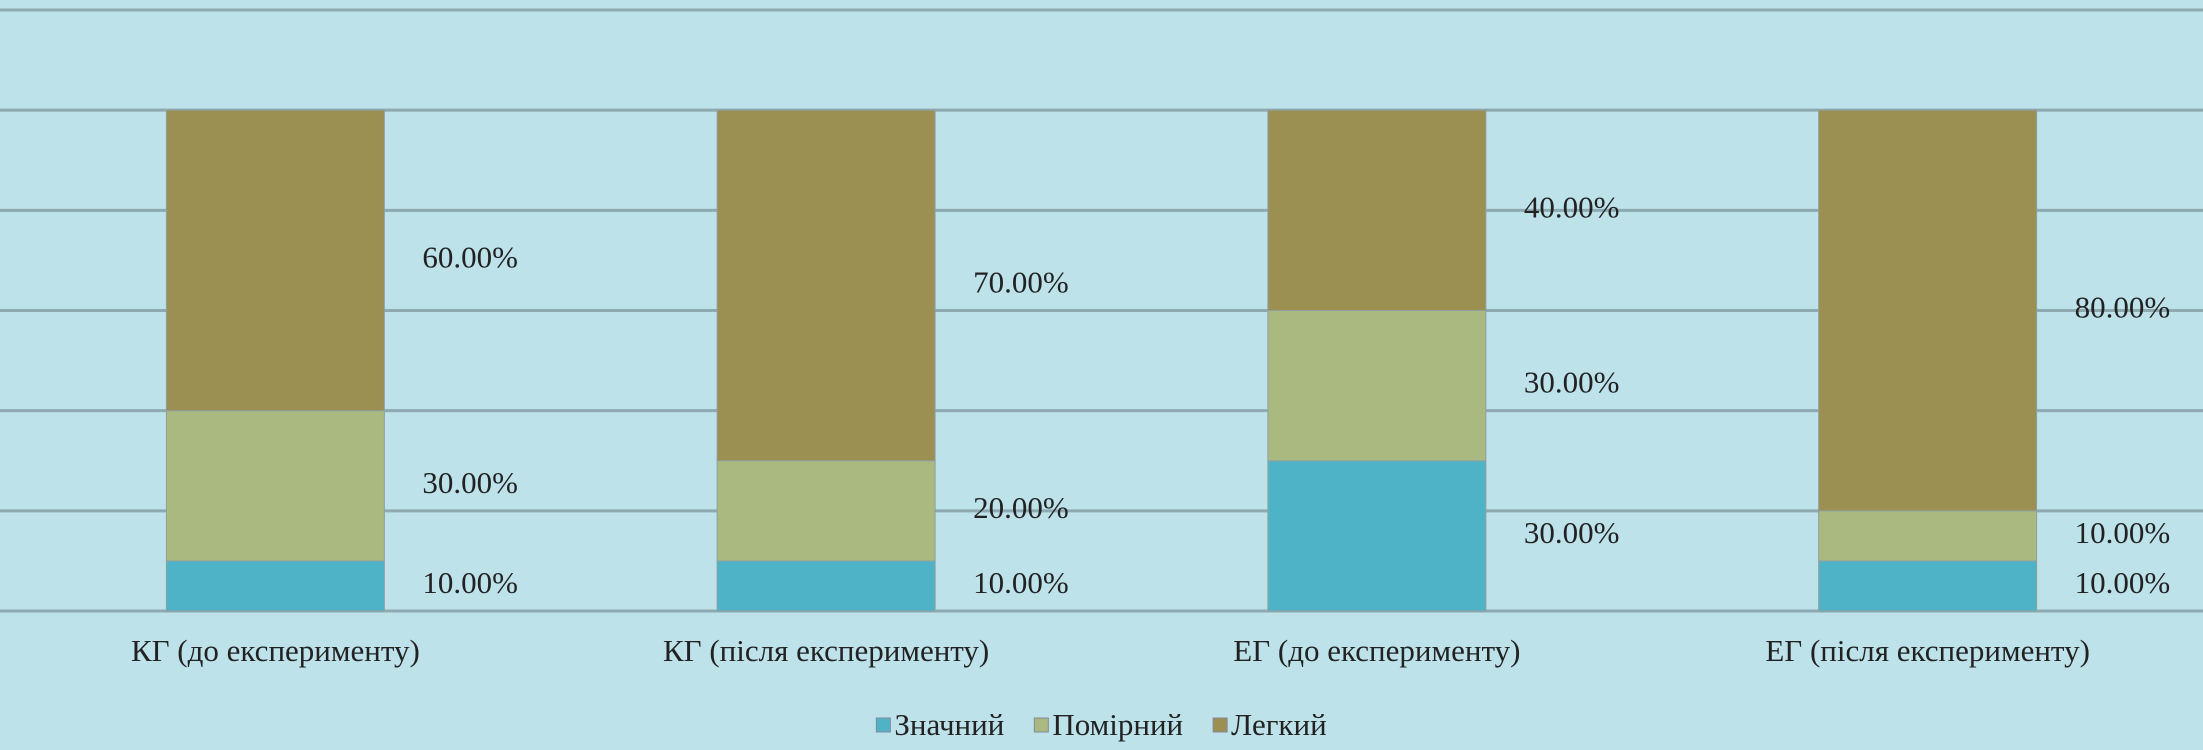 This screenshot has height=750, width=2203. I want to click on legend-label: Значний, so click(949, 724).